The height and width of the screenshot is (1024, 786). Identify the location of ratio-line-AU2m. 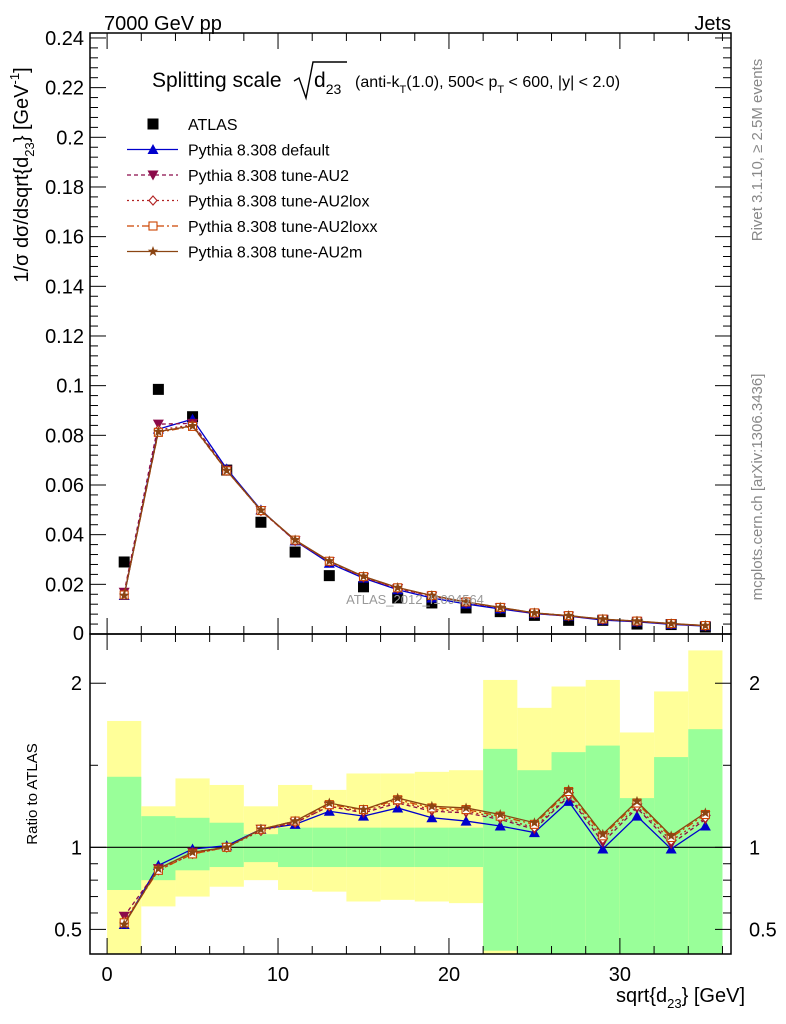
(414, 856).